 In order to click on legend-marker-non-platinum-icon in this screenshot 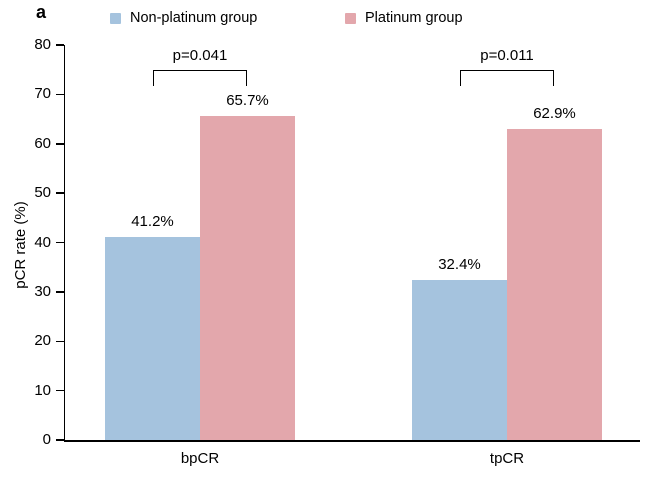, I will do `click(115, 18)`.